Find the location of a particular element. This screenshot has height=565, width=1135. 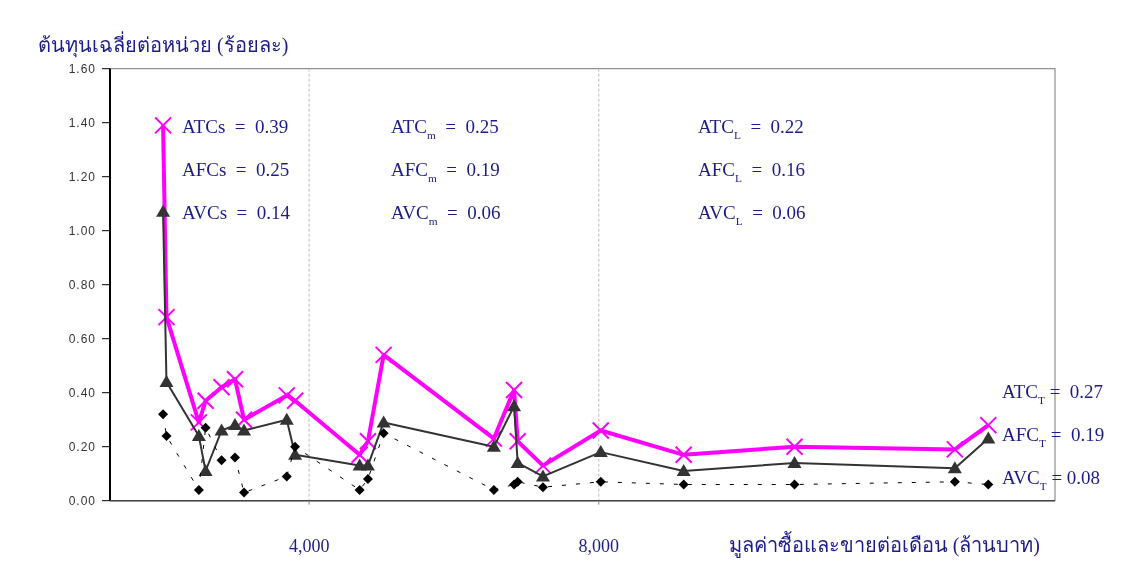

annotation: ATC$_{m}$ = 0.25 is located at coordinates (445, 128).